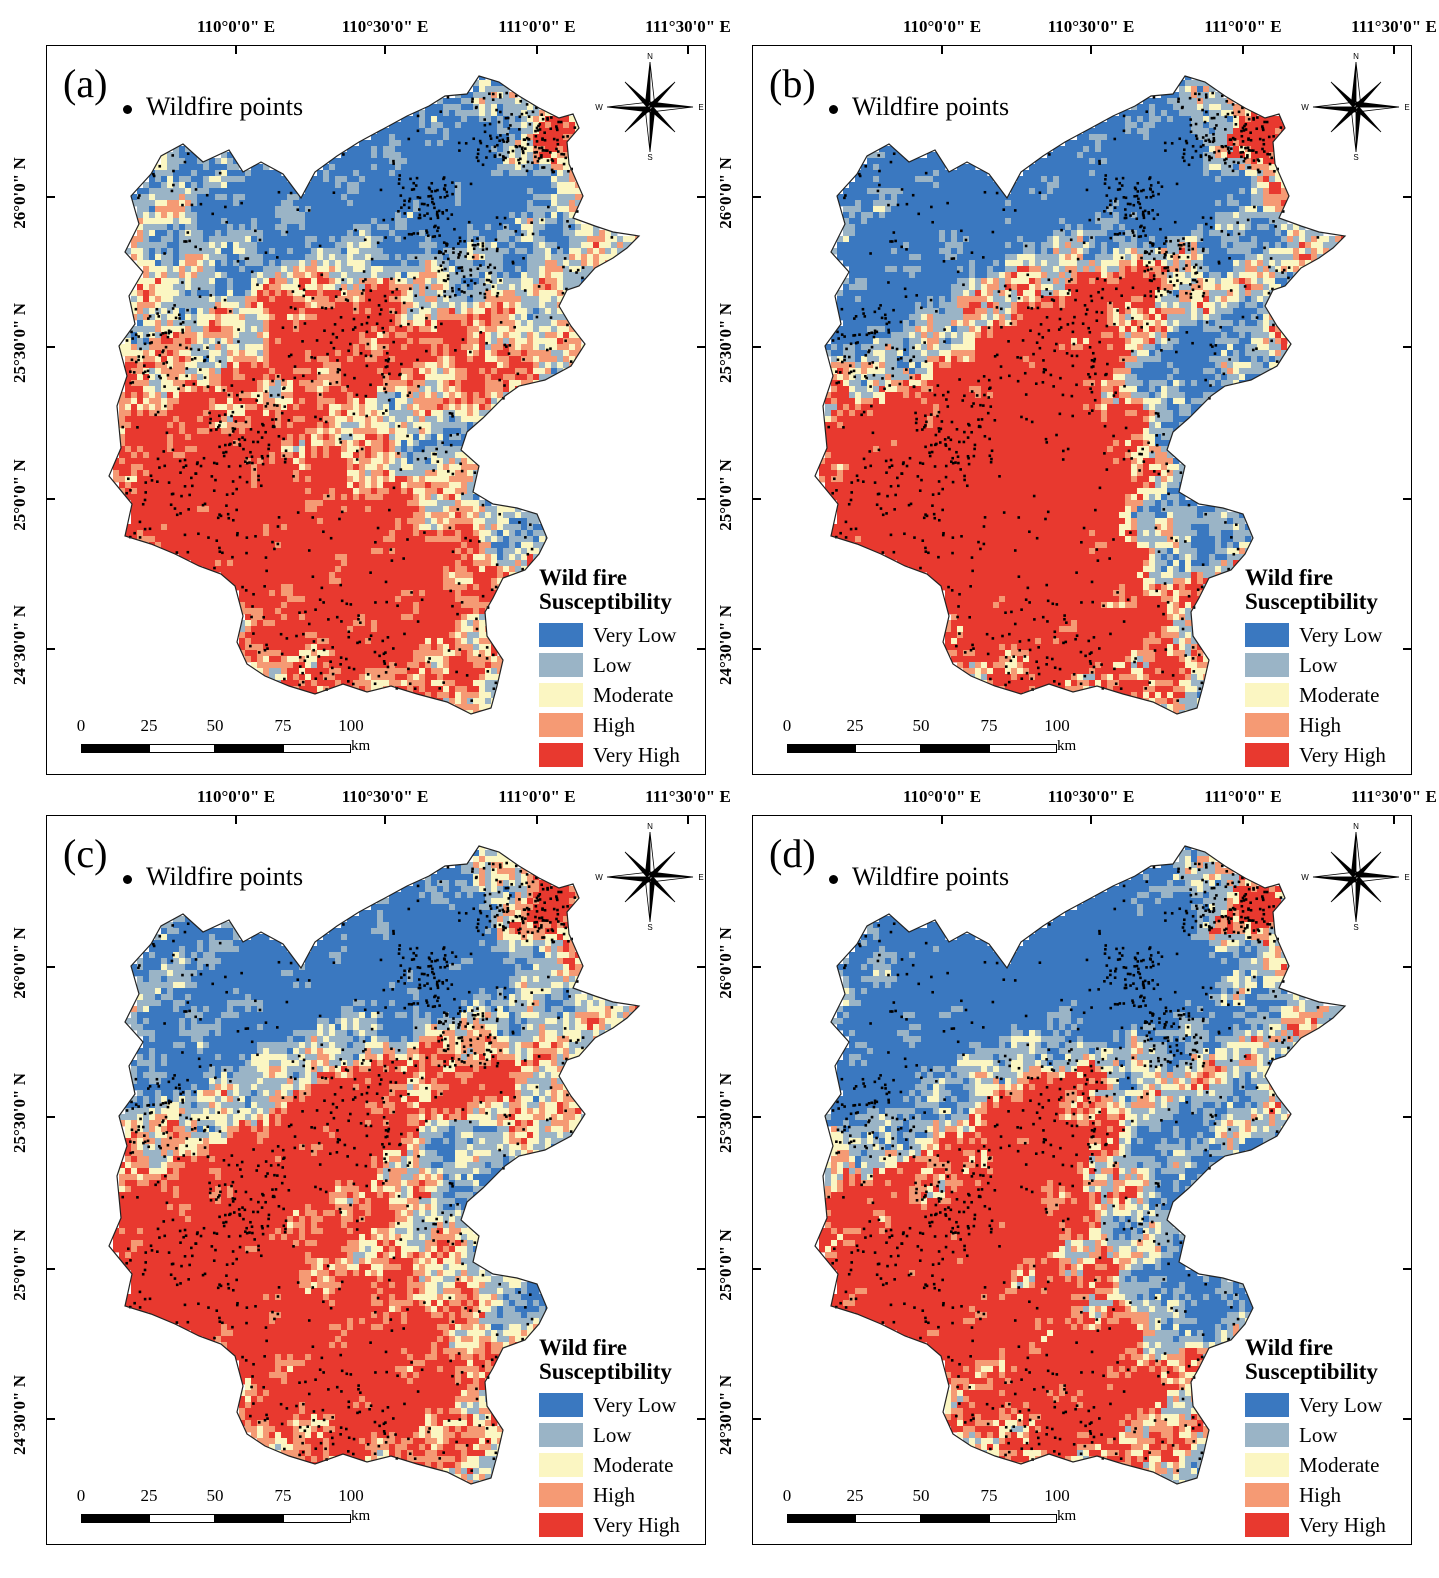  Describe the element at coordinates (85, 83) in the screenshot. I see `panel-label: (a)` at that location.